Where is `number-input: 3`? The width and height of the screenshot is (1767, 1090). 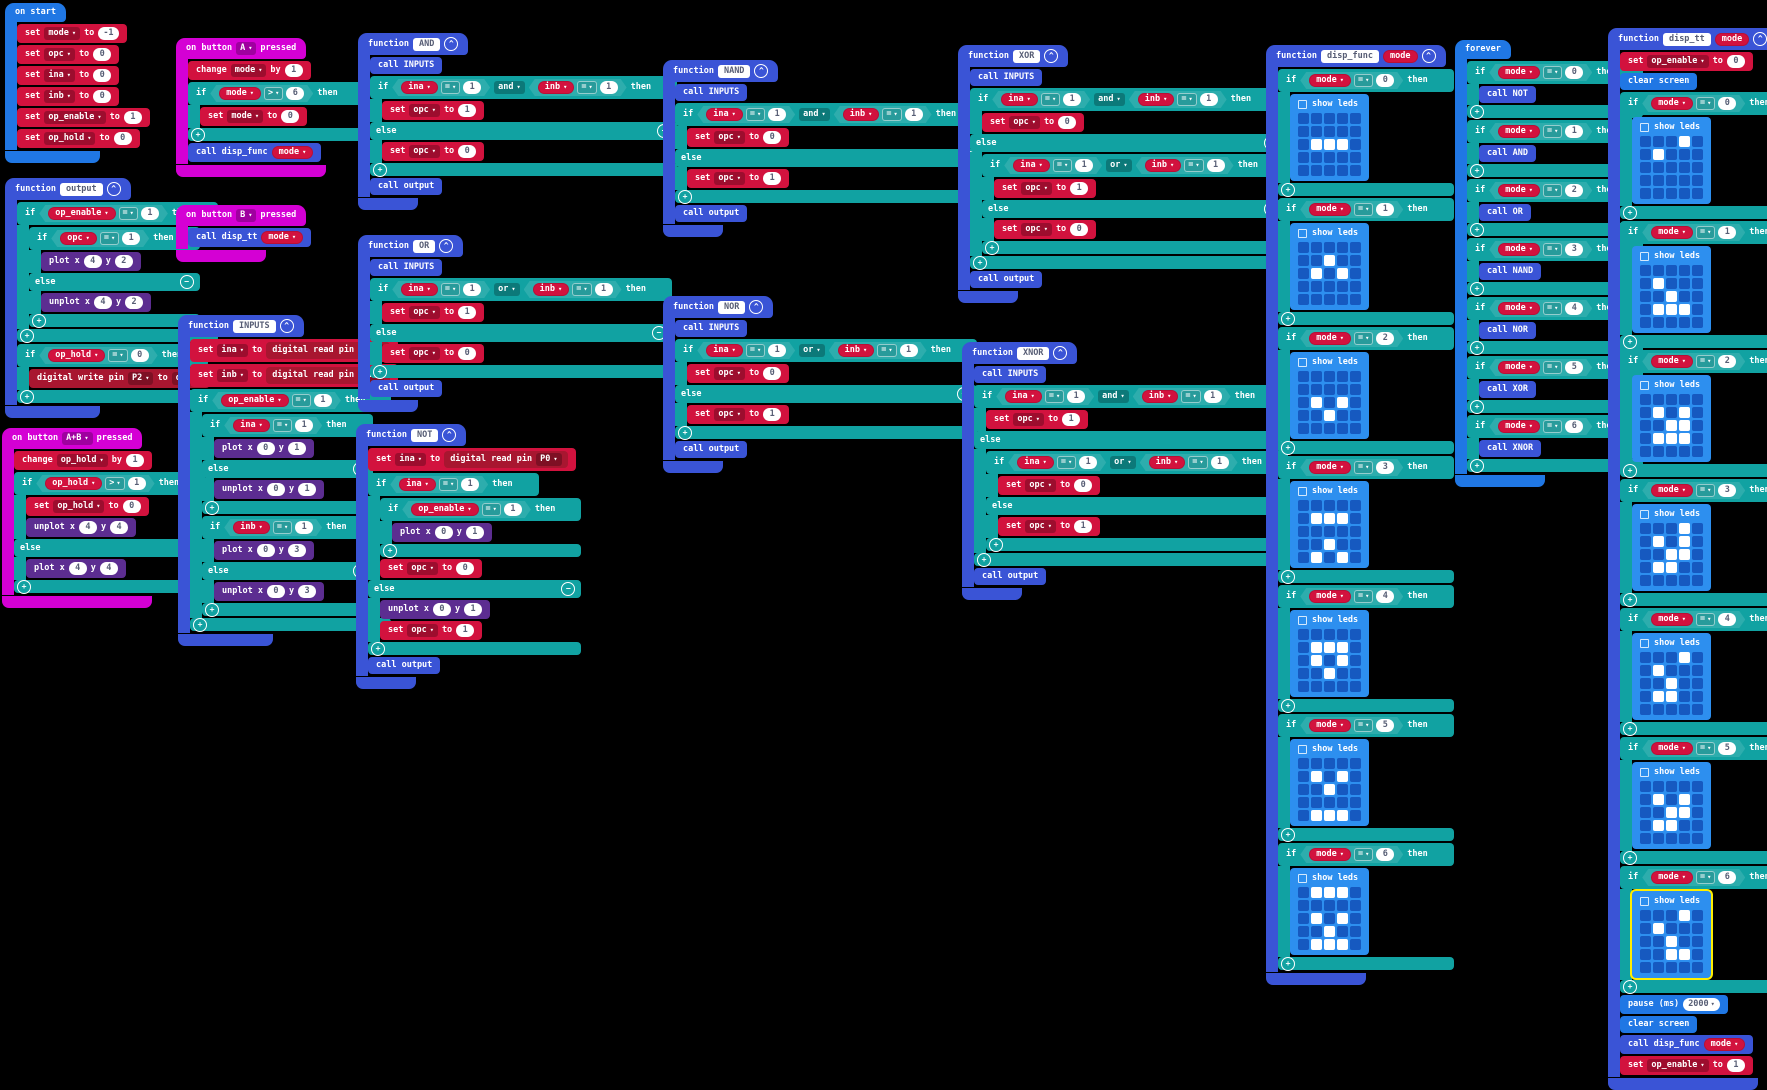
number-input: 3 is located at coordinates (307, 591).